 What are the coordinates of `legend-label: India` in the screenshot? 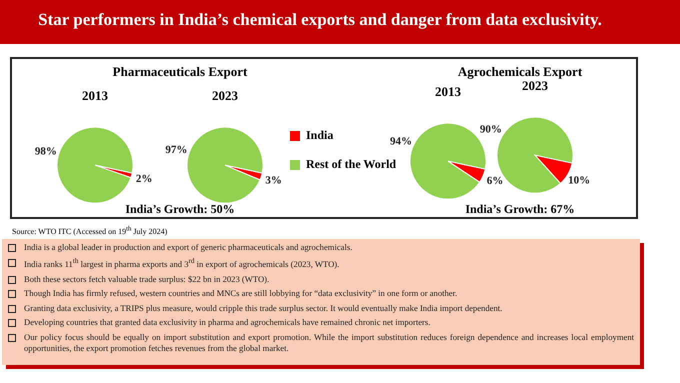 It's located at (320, 135).